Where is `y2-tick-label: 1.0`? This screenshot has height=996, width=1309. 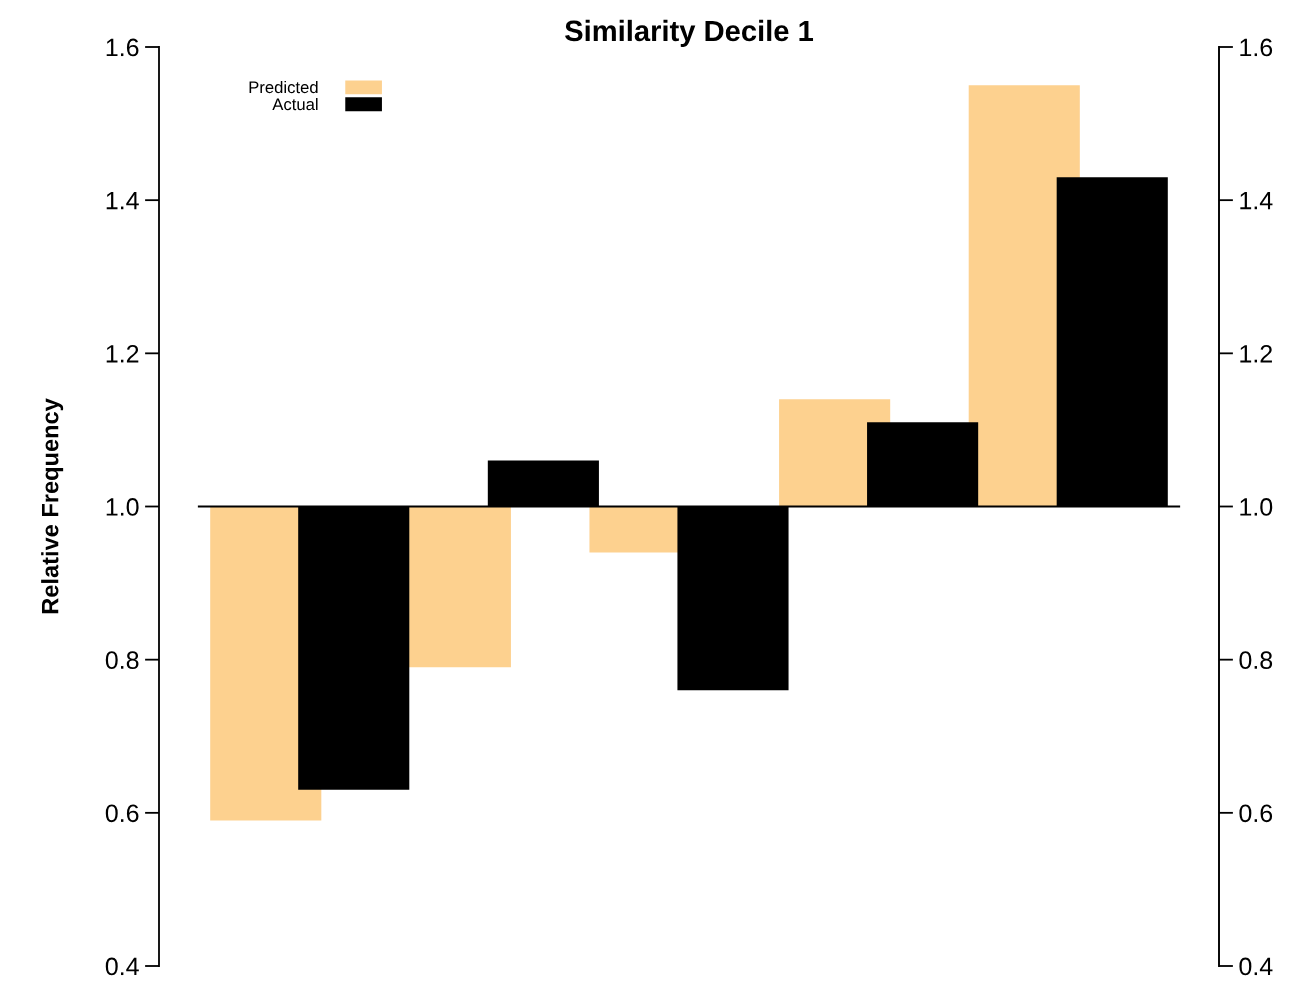 y2-tick-label: 1.0 is located at coordinates (1256, 507).